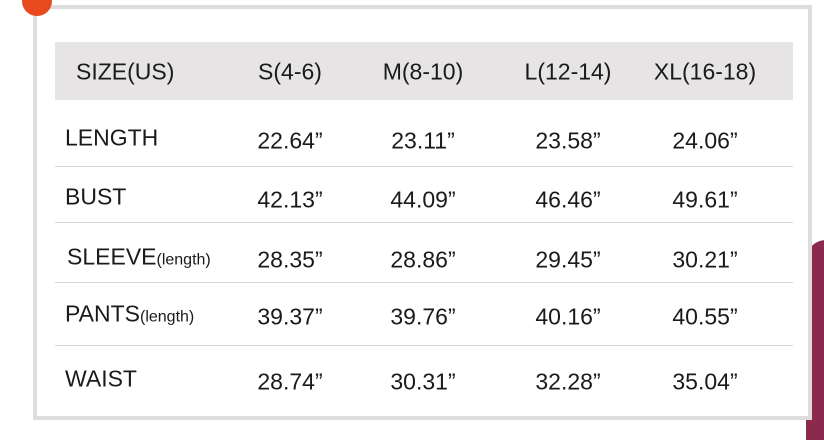  Describe the element at coordinates (102, 313) in the screenshot. I see `row-label-text: PANTS` at that location.